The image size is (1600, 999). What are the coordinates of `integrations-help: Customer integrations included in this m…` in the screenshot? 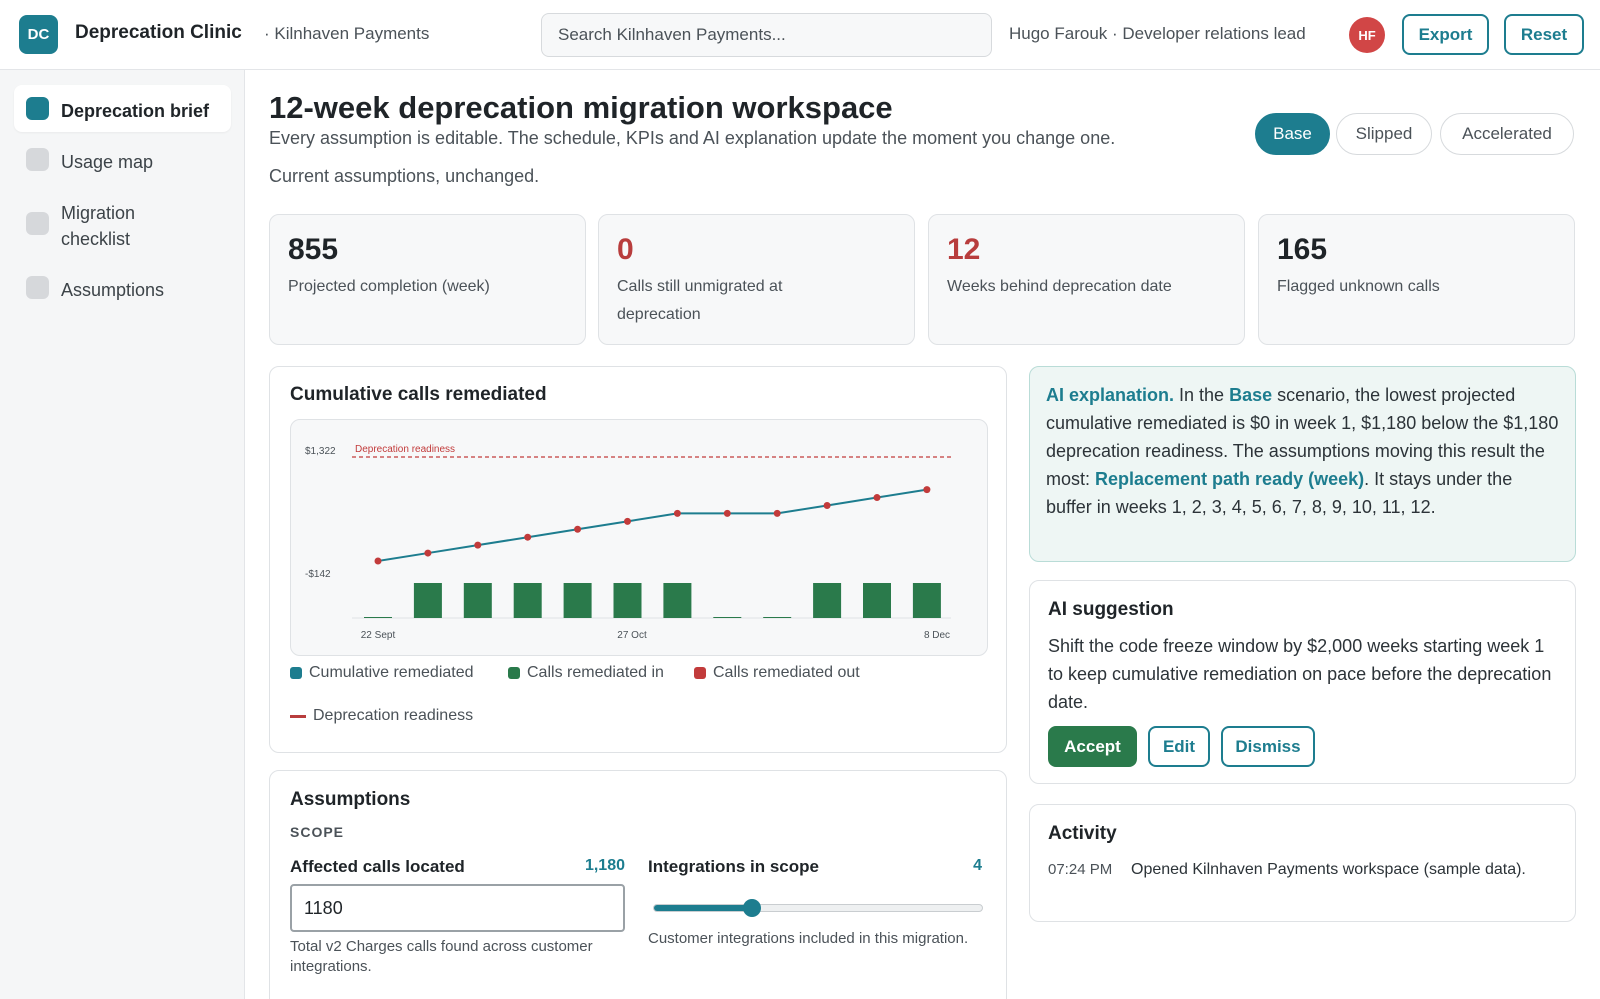 It's located at (808, 938).